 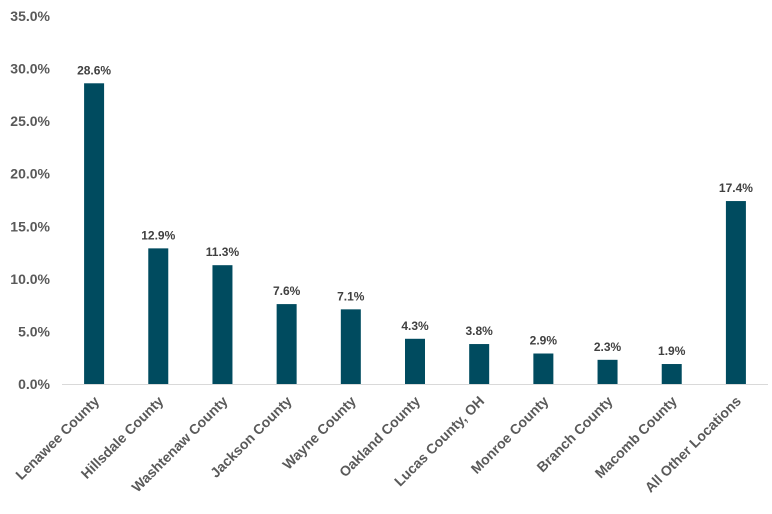 What do you see at coordinates (34, 331) in the screenshot?
I see `y-tick-label: 5.0%` at bounding box center [34, 331].